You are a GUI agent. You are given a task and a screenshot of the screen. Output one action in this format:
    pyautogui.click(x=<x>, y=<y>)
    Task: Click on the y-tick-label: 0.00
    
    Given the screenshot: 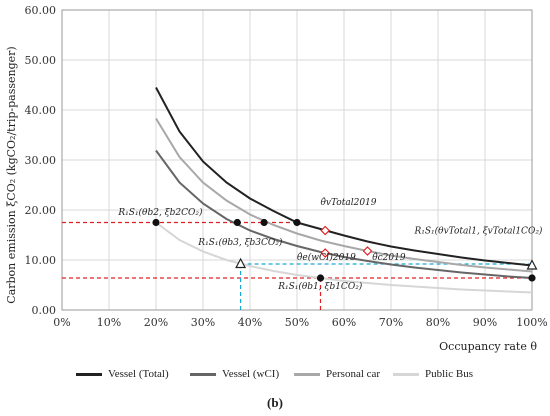 What is the action you would take?
    pyautogui.click(x=44, y=310)
    